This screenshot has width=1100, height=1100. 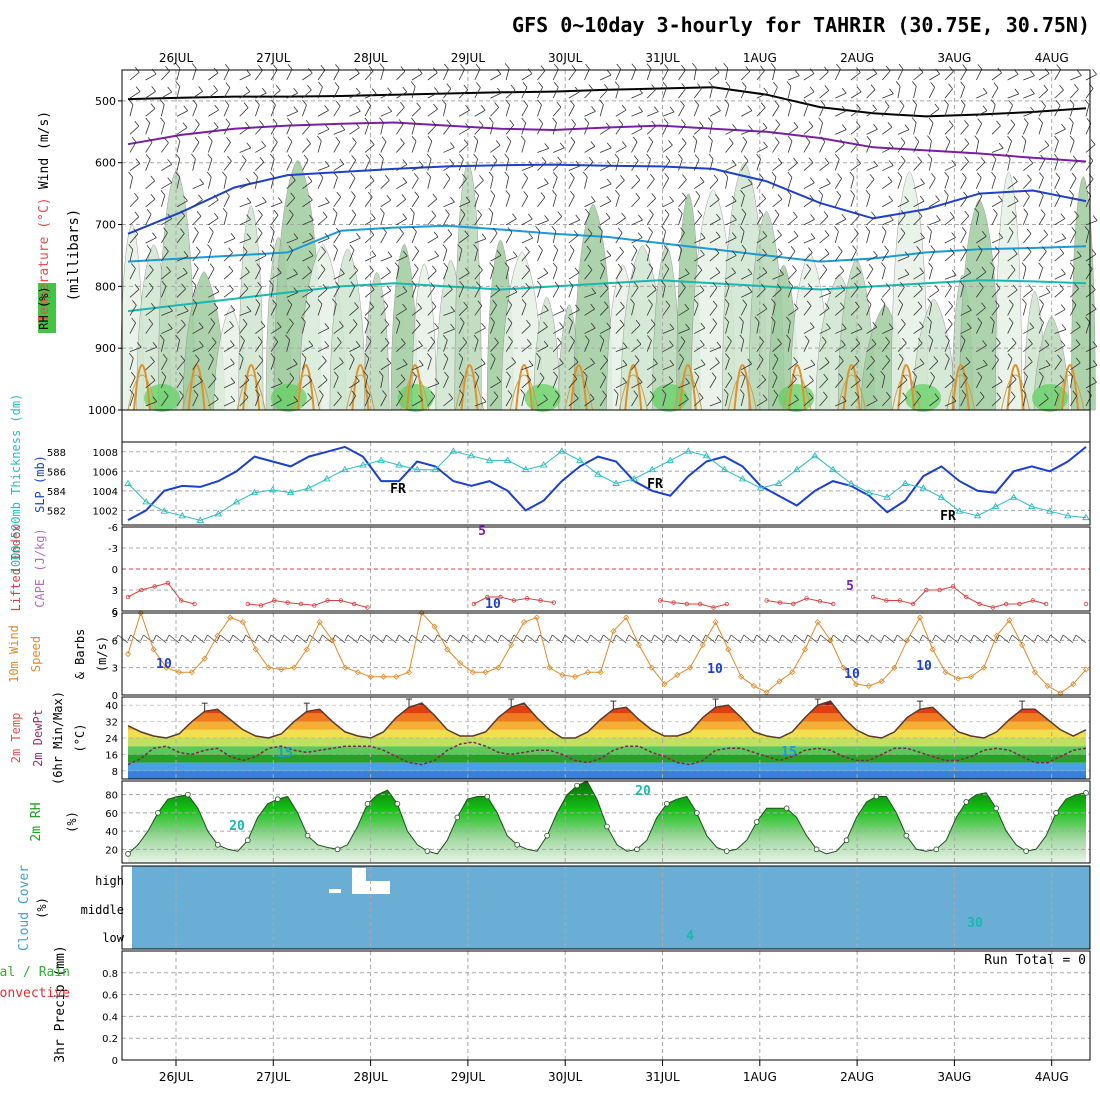 What do you see at coordinates (44, 259) in the screenshot?
I see `ylabel-temperature: Temperature (°C)` at bounding box center [44, 259].